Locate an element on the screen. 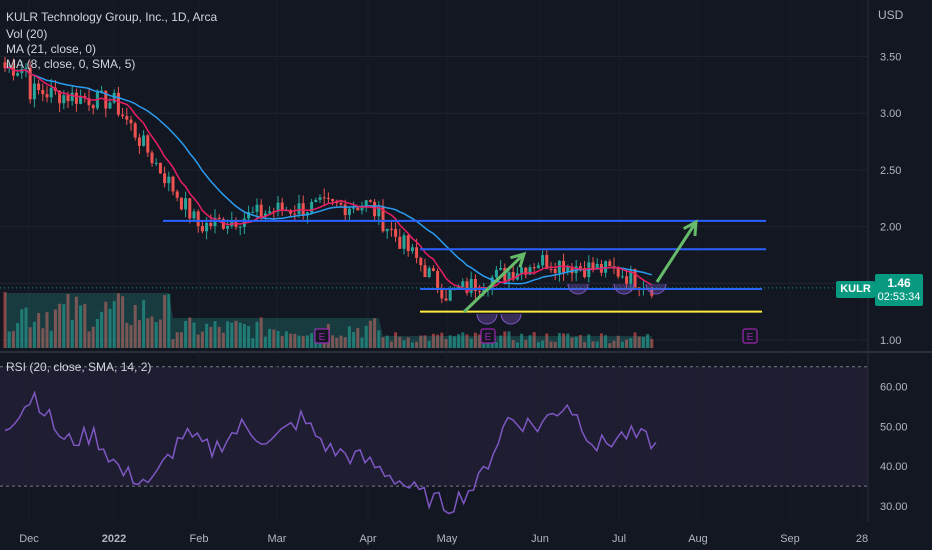 Image resolution: width=932 pixels, height=550 pixels. volume-bars is located at coordinates (328, 320).